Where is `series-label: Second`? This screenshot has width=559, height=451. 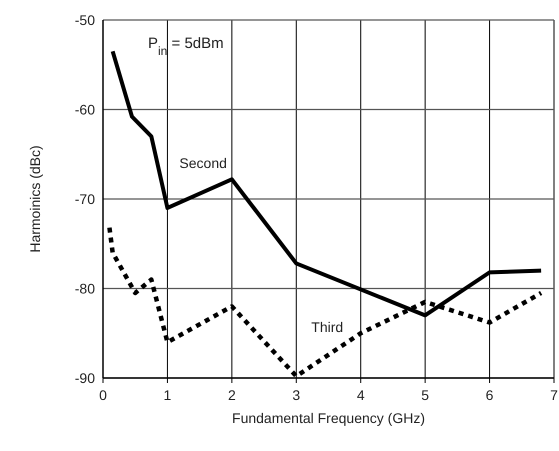 series-label: Second is located at coordinates (203, 162).